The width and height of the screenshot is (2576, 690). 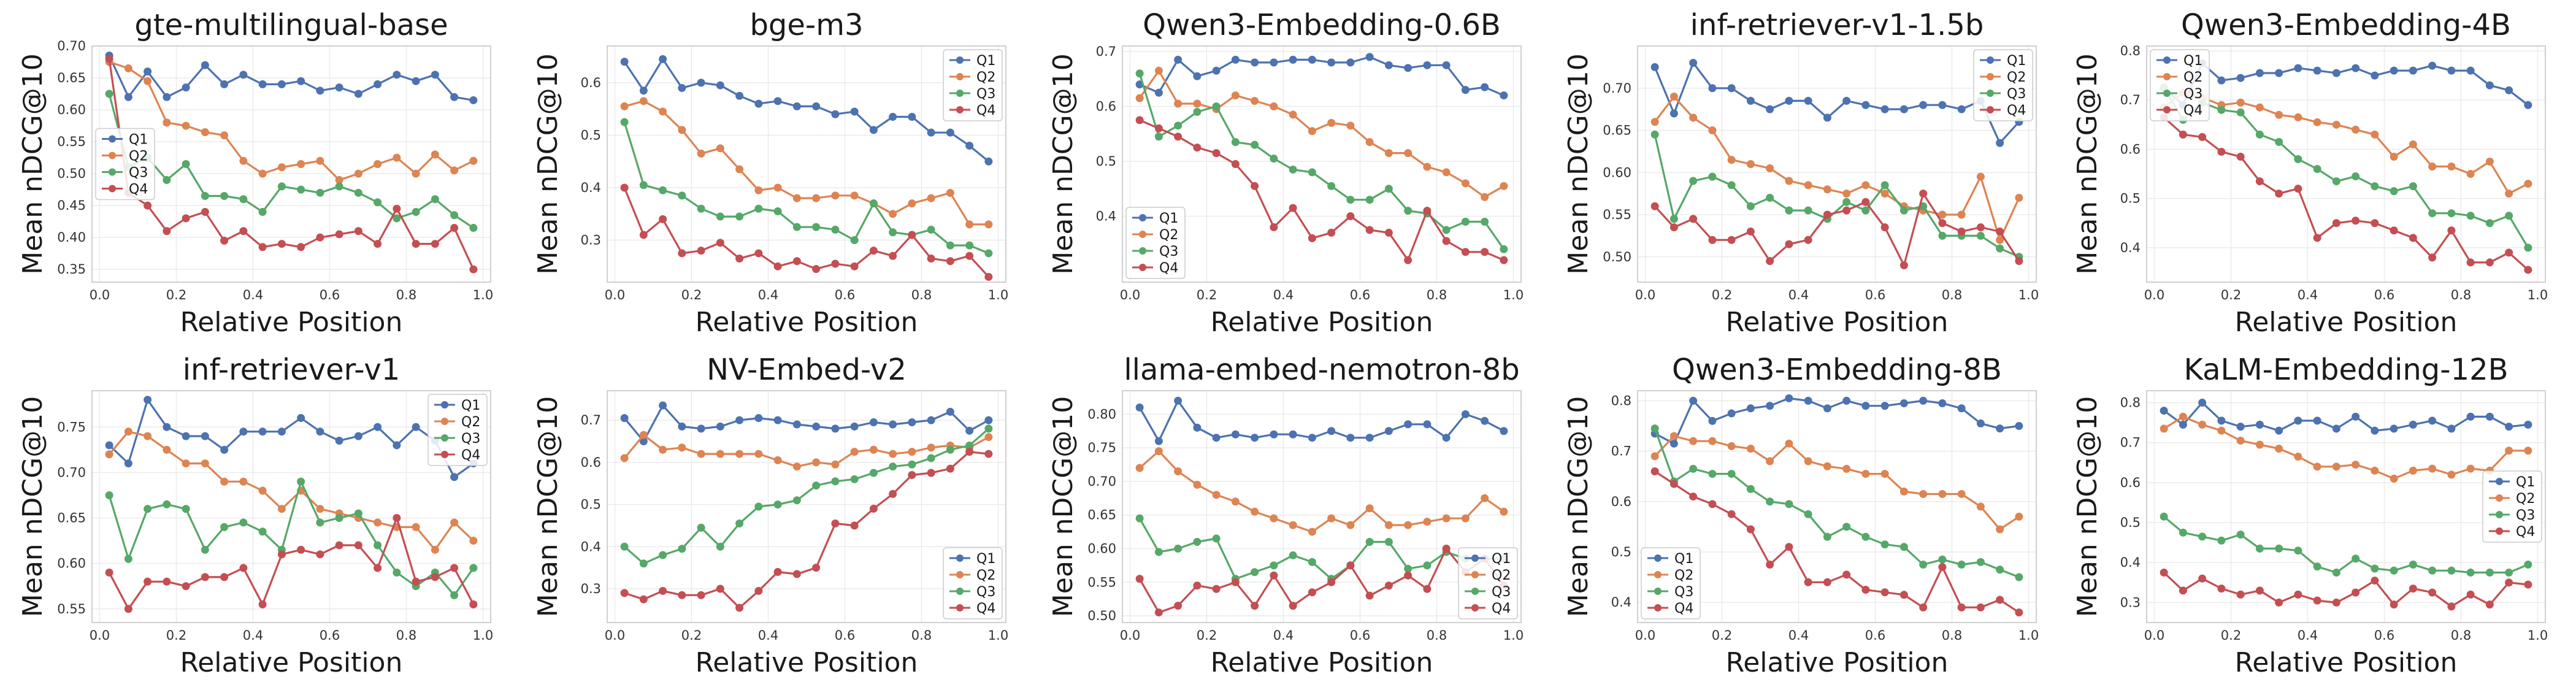 What do you see at coordinates (253, 635) in the screenshot?
I see `x-tick-label: 0.4` at bounding box center [253, 635].